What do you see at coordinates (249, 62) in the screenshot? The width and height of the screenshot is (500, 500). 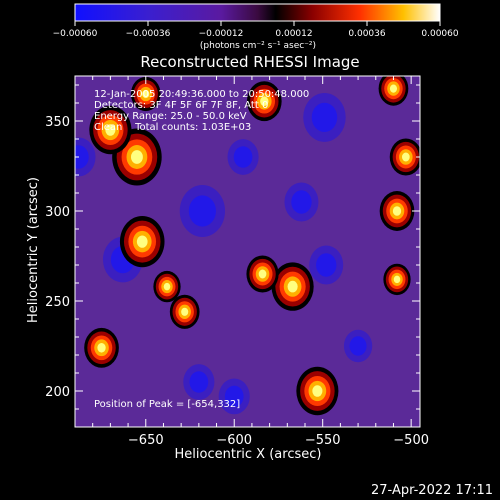 I see `chart-title: Reconstructed RHESSI Image` at bounding box center [249, 62].